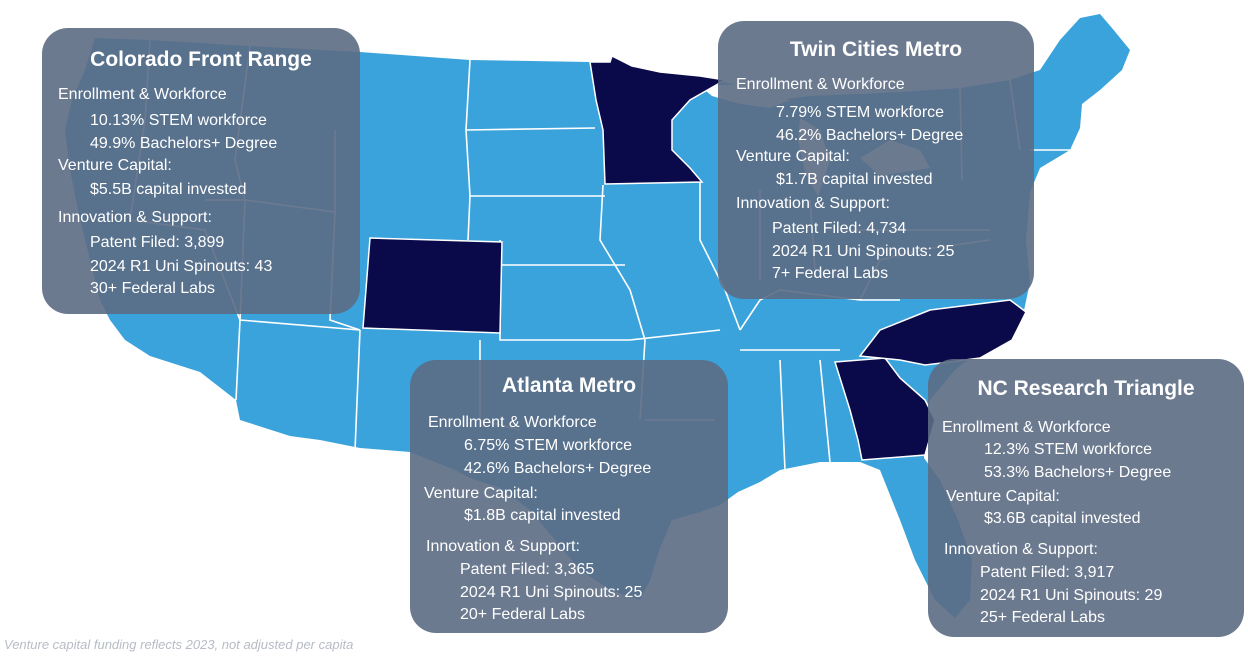 The image size is (1248, 660). Describe the element at coordinates (1062, 518) in the screenshot. I see `vc-invested: $3.6B capital invested` at that location.